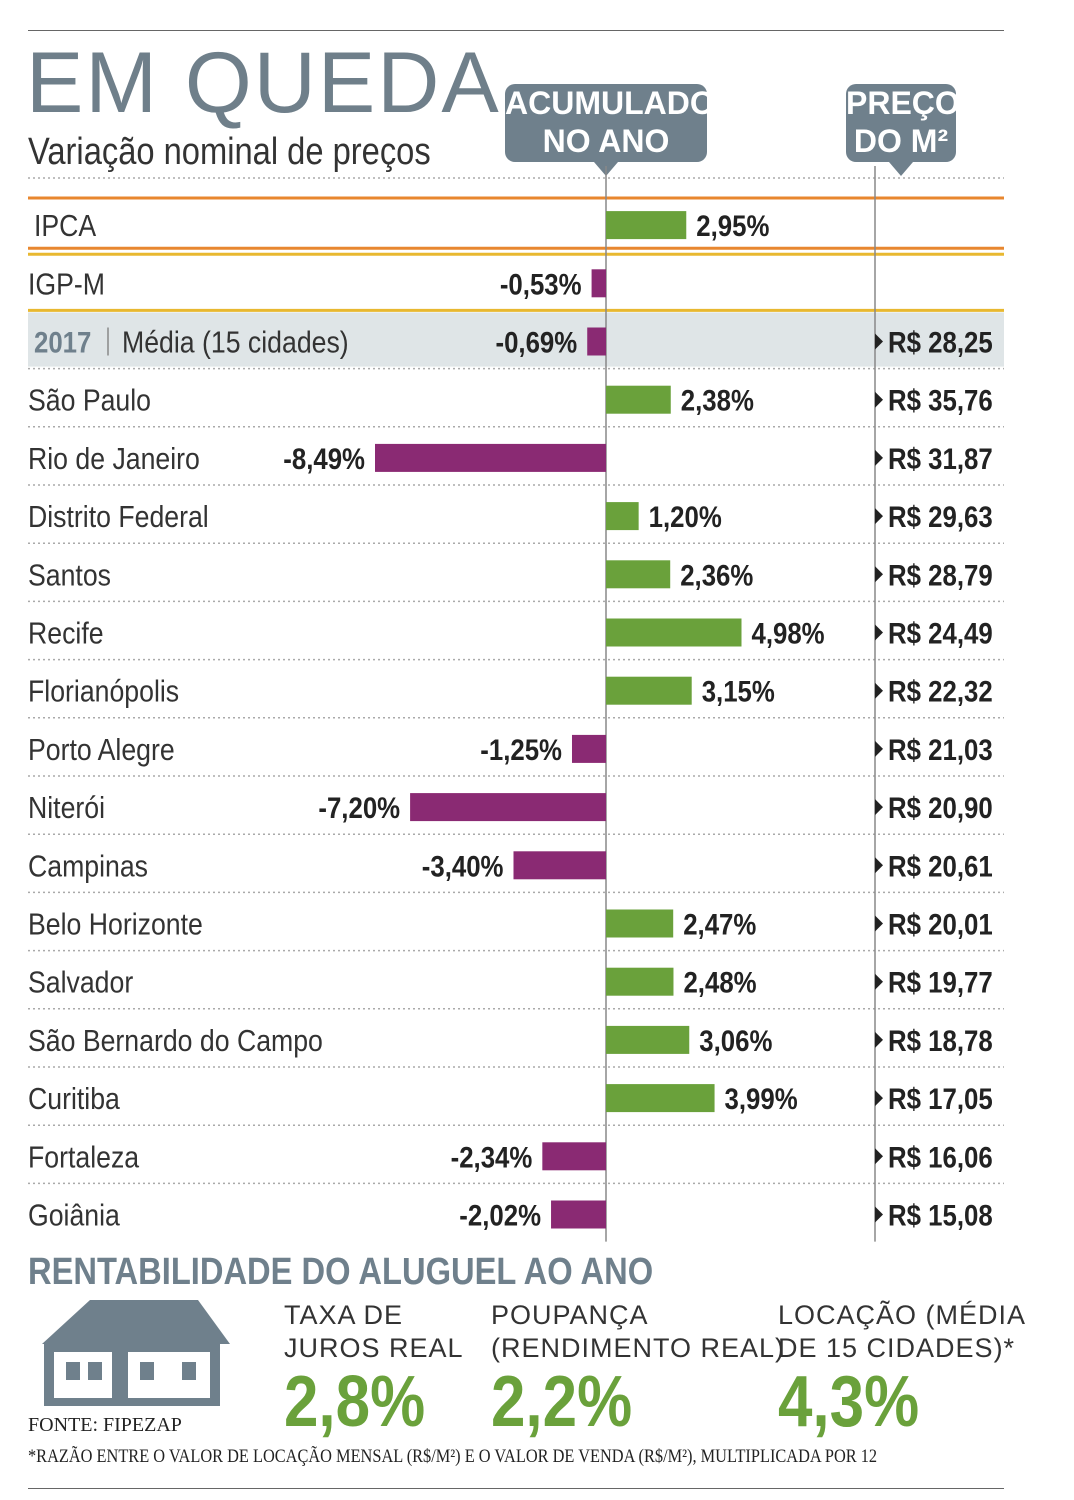 The width and height of the screenshot is (1074, 1500). Describe the element at coordinates (136, 1353) in the screenshot. I see `house-icon` at that location.